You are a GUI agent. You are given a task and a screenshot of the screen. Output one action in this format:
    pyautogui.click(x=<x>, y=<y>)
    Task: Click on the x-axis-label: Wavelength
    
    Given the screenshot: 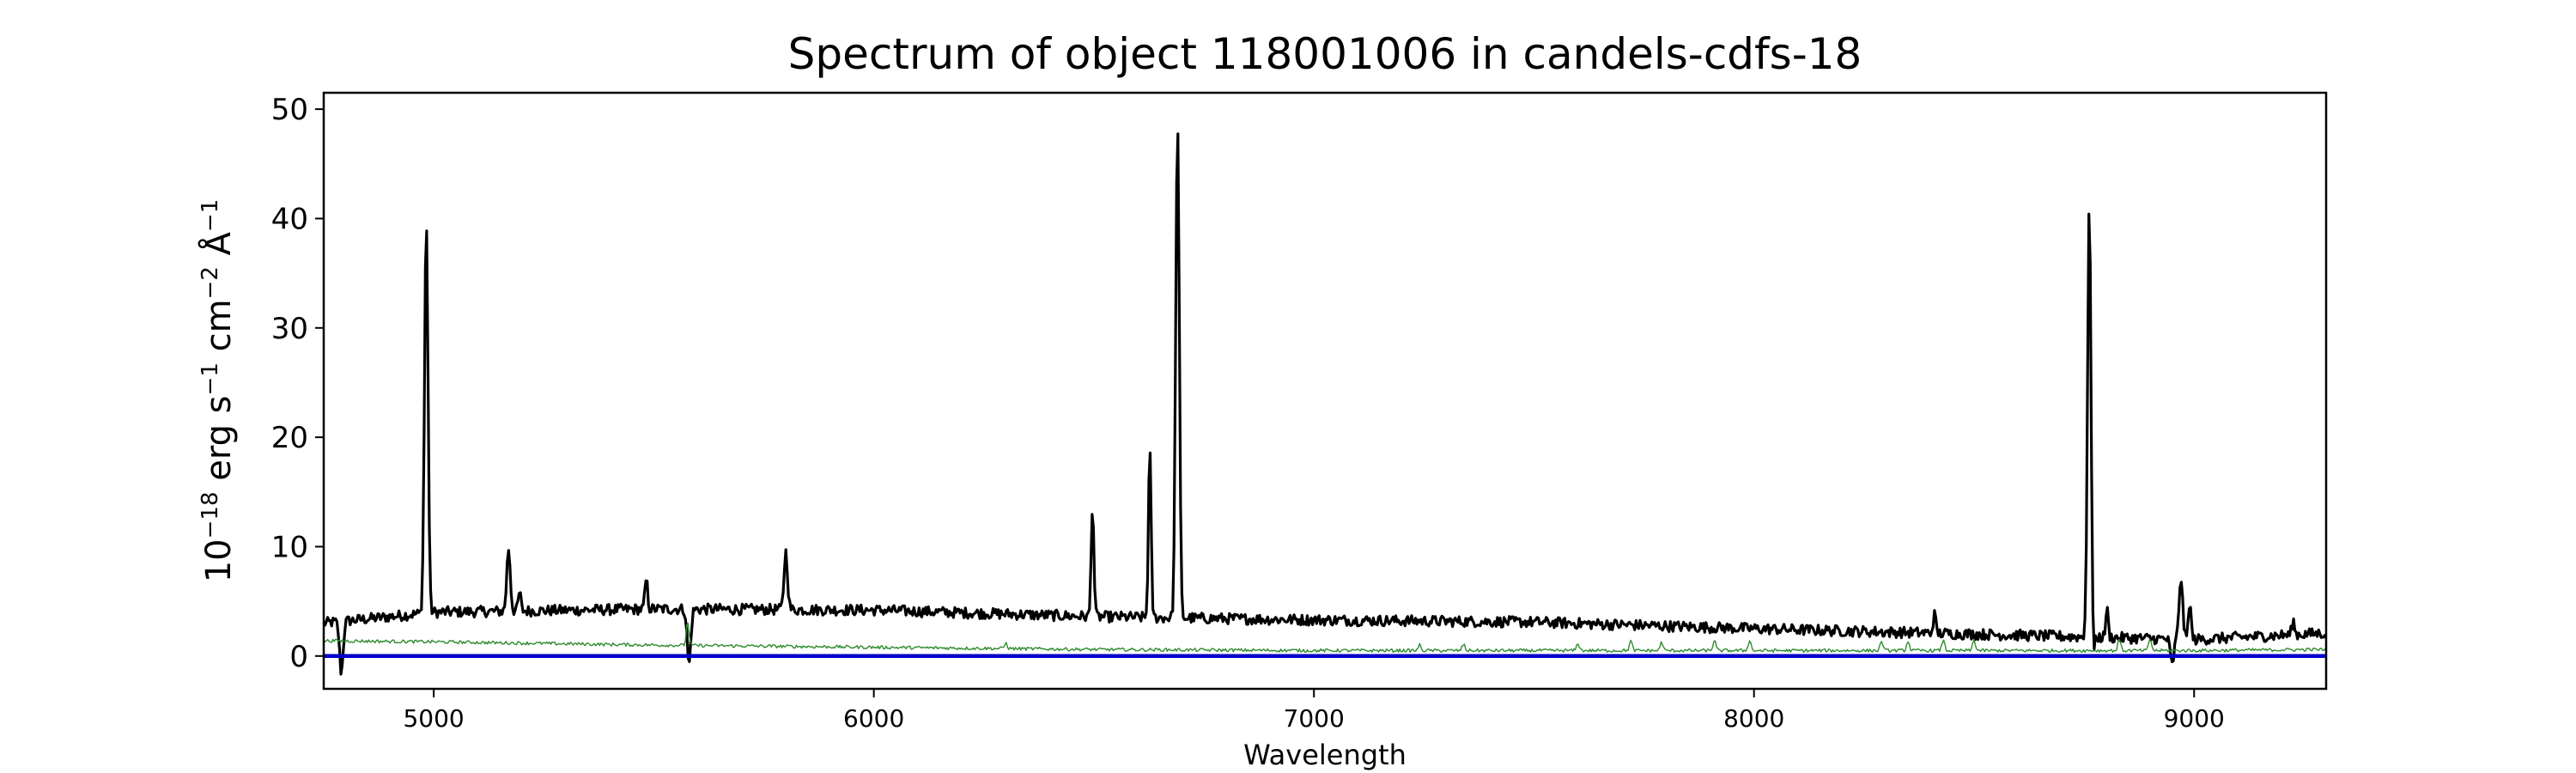 What is the action you would take?
    pyautogui.click(x=1324, y=755)
    